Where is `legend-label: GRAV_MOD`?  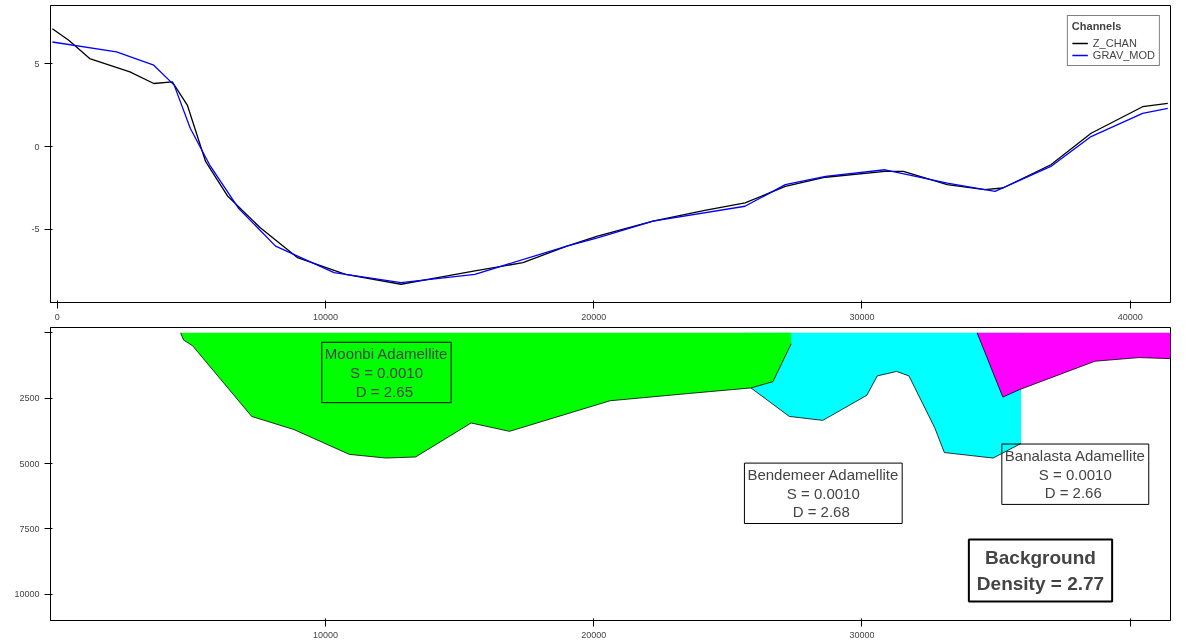
legend-label: GRAV_MOD is located at coordinates (1123, 55).